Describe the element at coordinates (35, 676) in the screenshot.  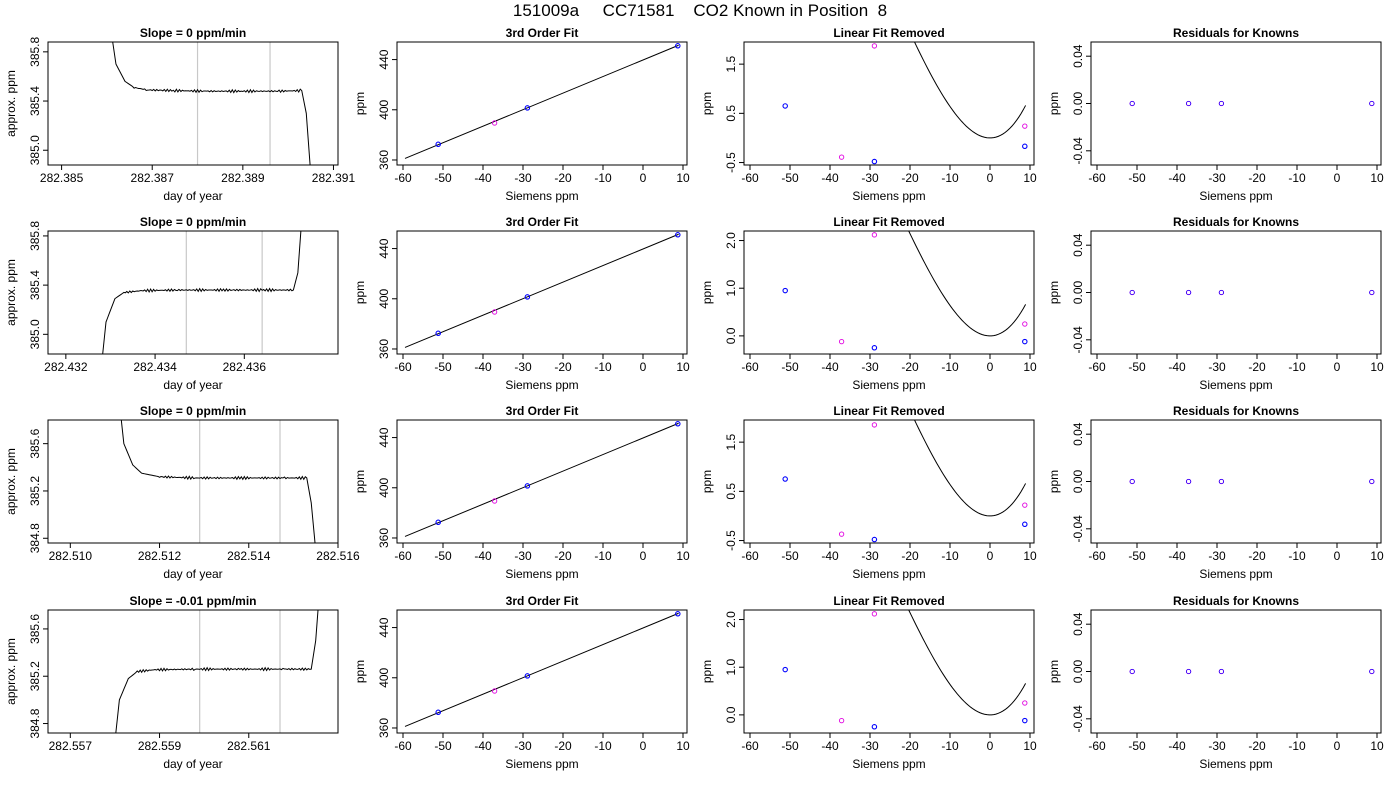
I see `y-tick-label: 385.2` at that location.